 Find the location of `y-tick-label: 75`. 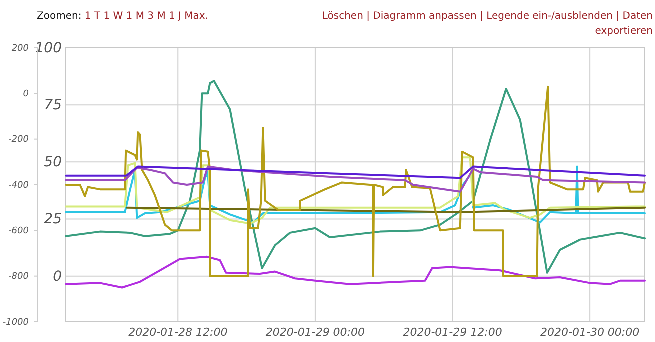

y-tick-label: 75 is located at coordinates (53, 106).